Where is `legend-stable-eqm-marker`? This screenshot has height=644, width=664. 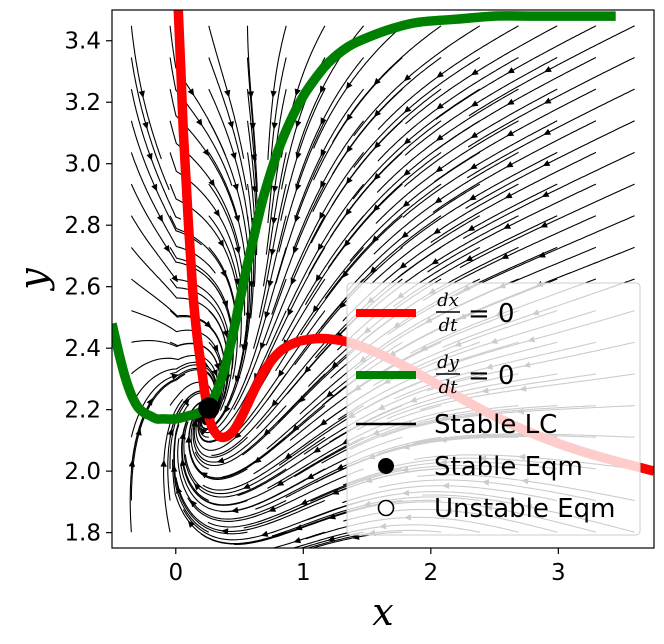
legend-stable-eqm-marker is located at coordinates (386, 466).